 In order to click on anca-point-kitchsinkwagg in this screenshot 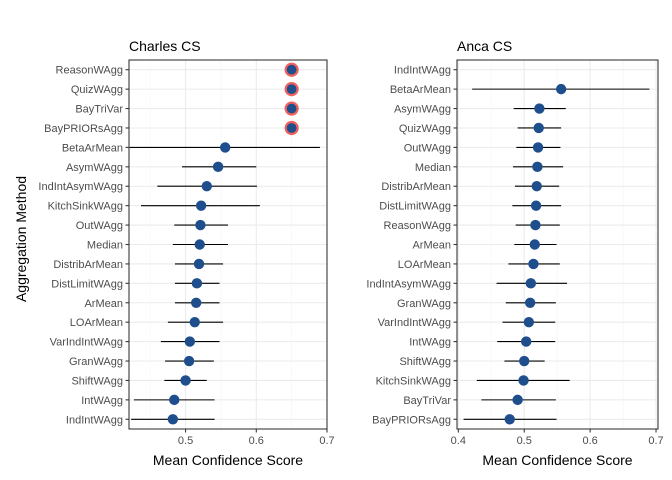, I will do `click(523, 380)`.